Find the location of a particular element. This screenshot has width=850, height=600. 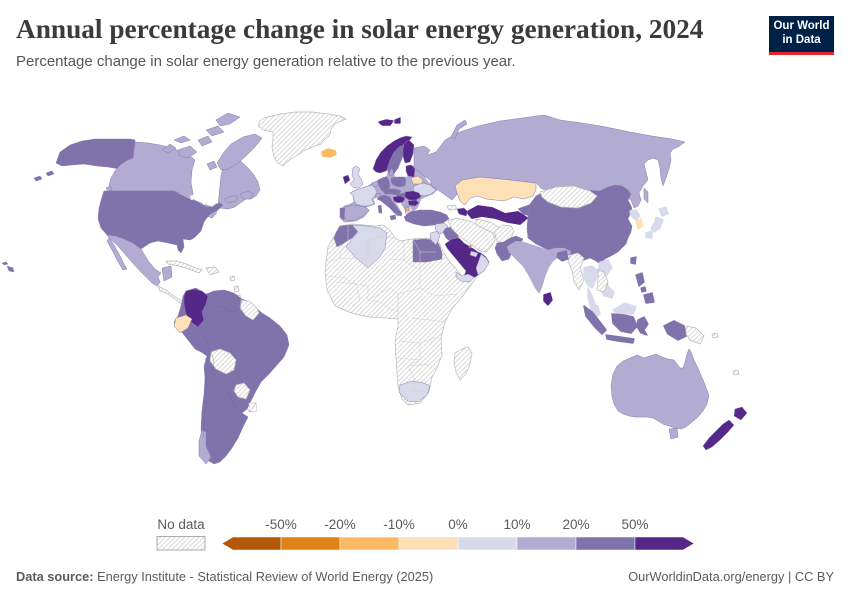

svg-text: 50% is located at coordinates (634, 524).